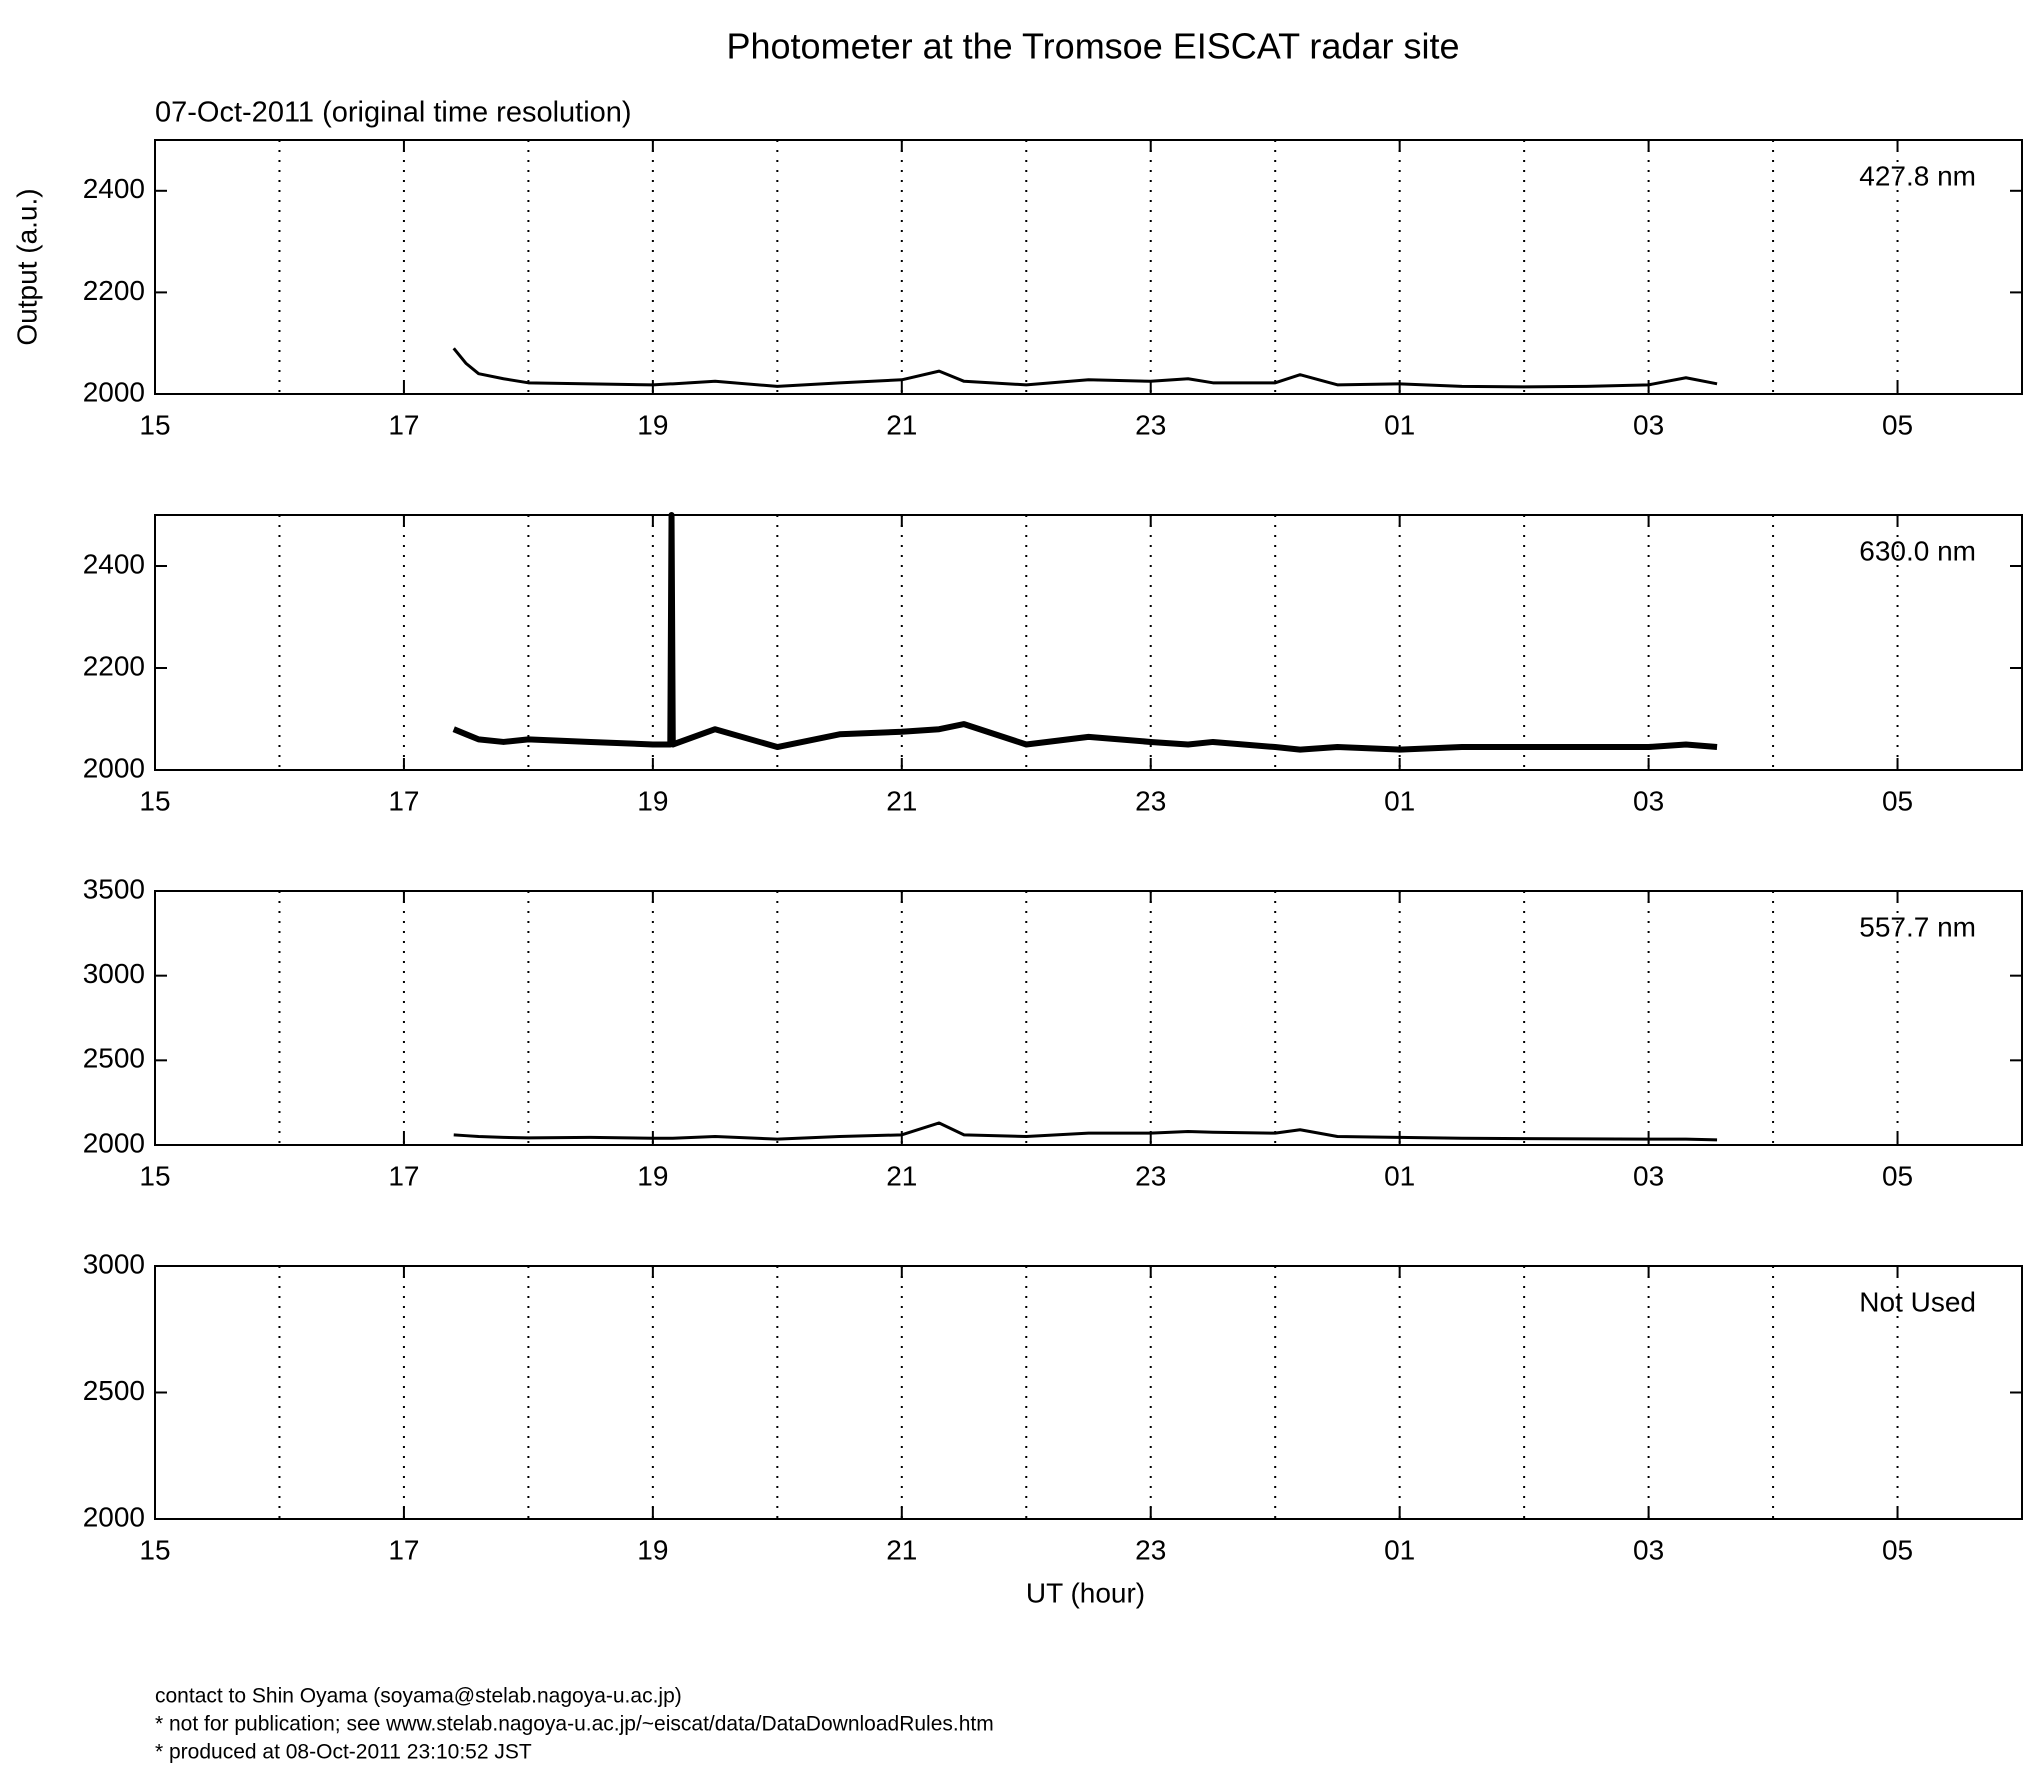 This screenshot has width=2029, height=1771. I want to click on y-axis-label: Output (a.u.), so click(26, 266).